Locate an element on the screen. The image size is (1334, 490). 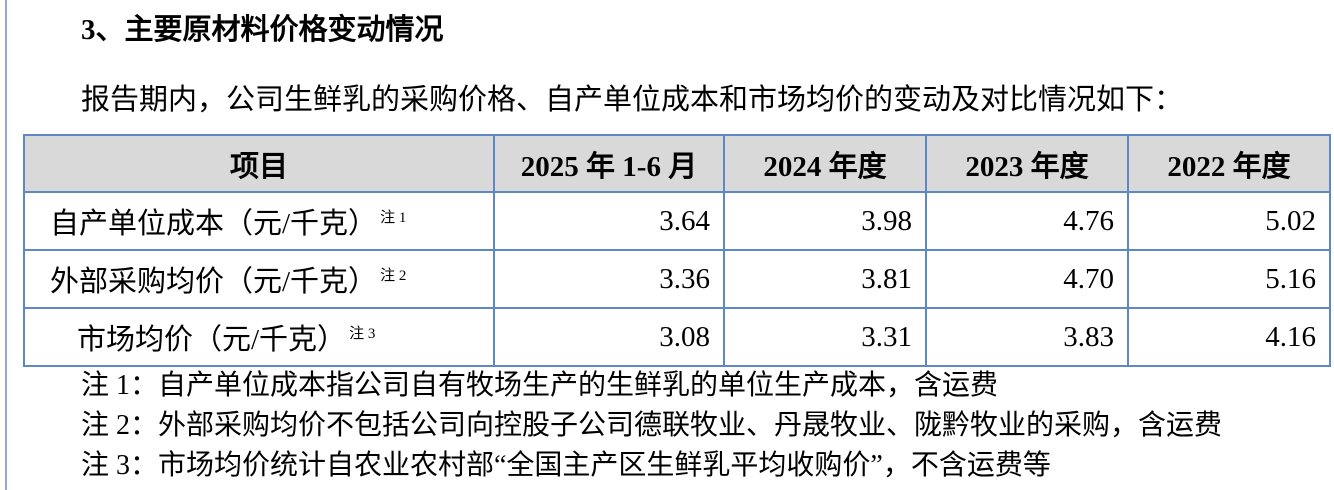
cell-value: 3.83 is located at coordinates (1027, 337).